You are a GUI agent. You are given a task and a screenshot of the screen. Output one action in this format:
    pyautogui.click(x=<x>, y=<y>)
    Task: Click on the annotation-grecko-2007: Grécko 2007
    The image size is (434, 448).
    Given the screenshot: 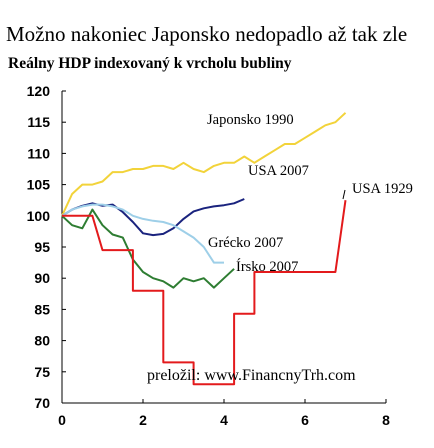 What is the action you would take?
    pyautogui.click(x=245, y=243)
    